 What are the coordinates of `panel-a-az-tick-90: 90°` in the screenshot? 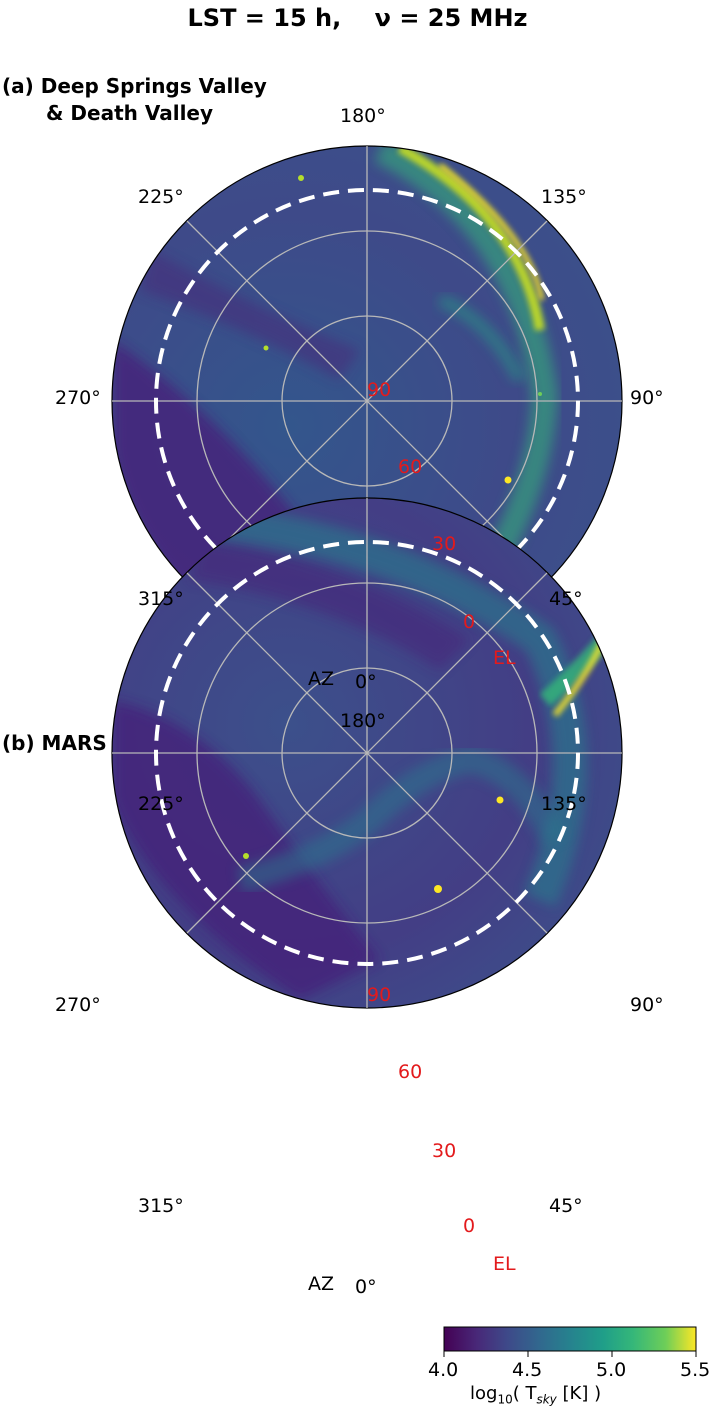 It's located at (647, 398).